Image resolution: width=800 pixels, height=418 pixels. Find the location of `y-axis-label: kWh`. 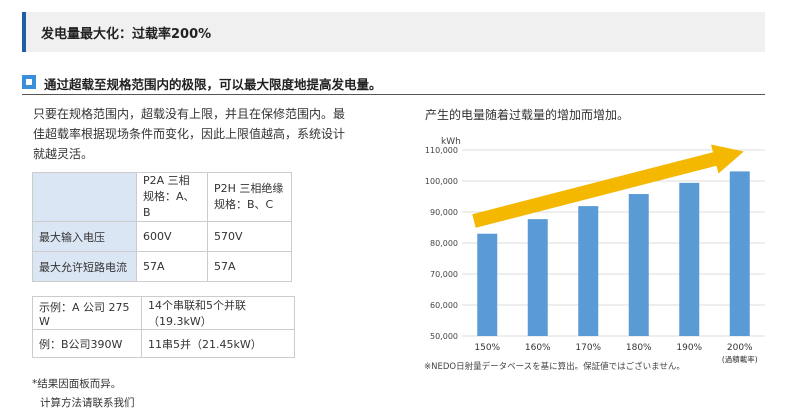

y-axis-label: kWh is located at coordinates (451, 142).